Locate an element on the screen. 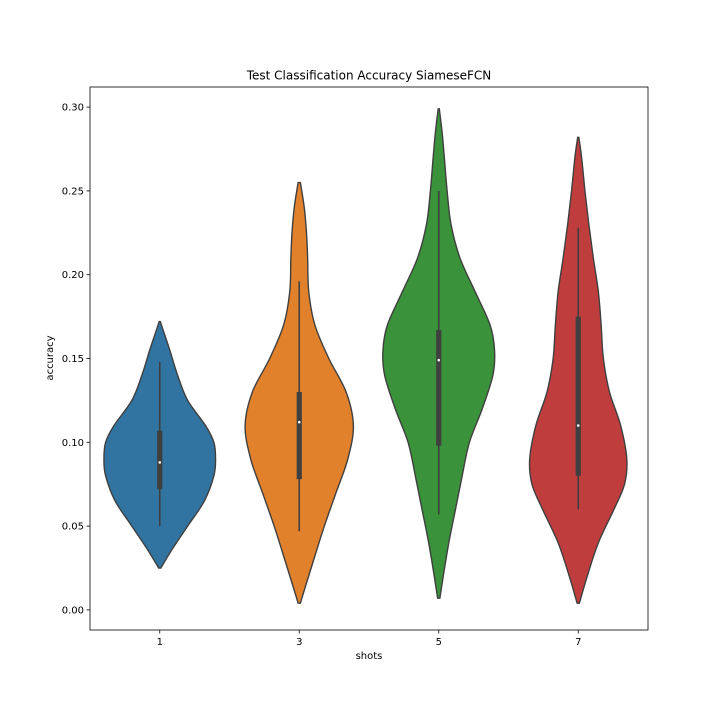 Image resolution: width=720 pixels, height=720 pixels. x-axis: 1 3 5 7 is located at coordinates (369, 639).